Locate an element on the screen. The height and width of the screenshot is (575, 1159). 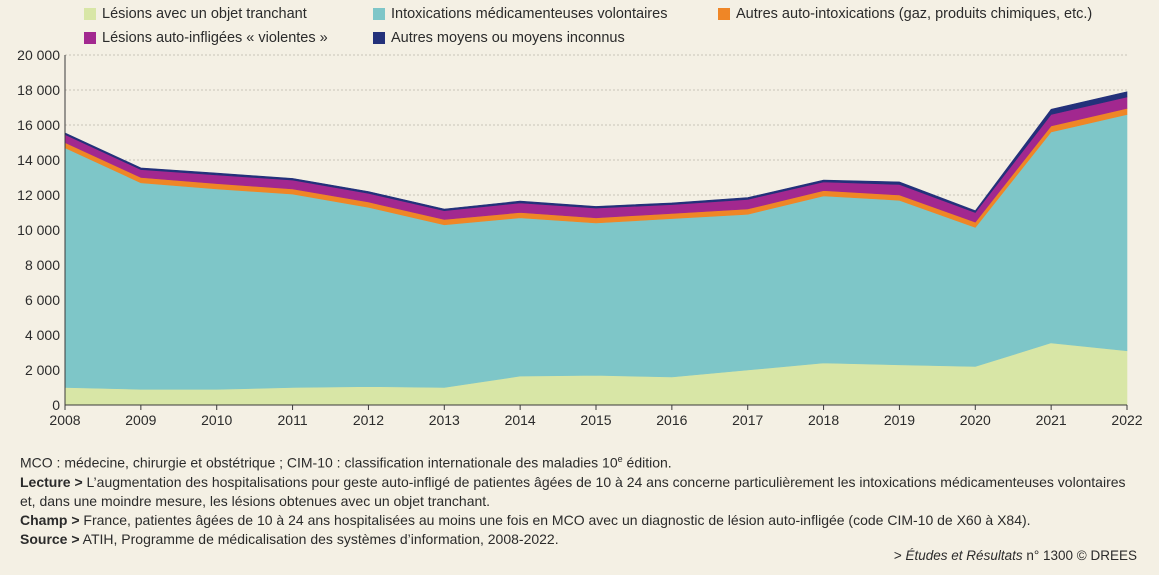
x-tick-label: 2017 is located at coordinates (747, 420).